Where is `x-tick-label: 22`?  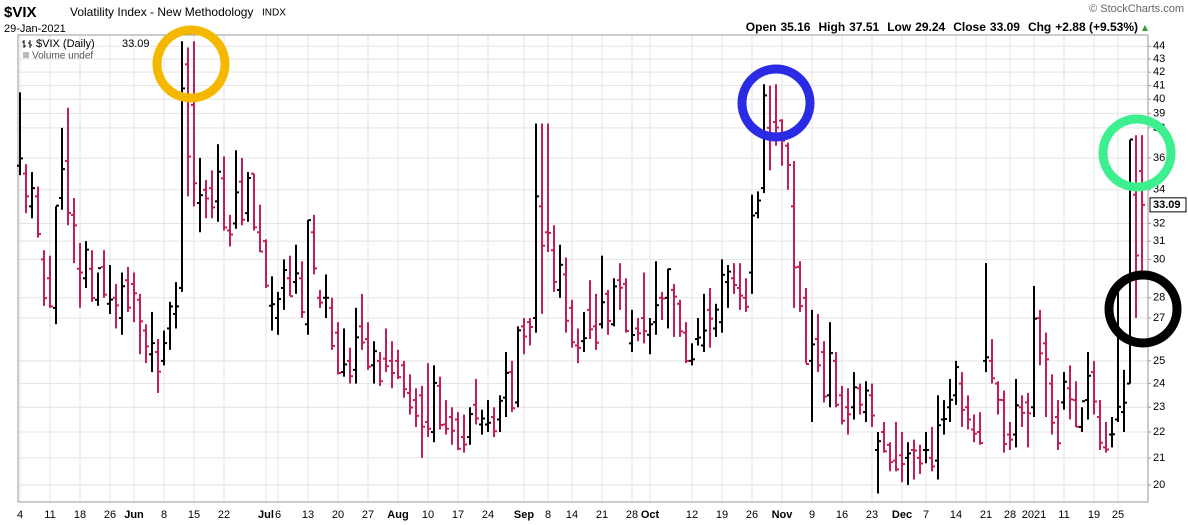
x-tick-label: 22 is located at coordinates (224, 515).